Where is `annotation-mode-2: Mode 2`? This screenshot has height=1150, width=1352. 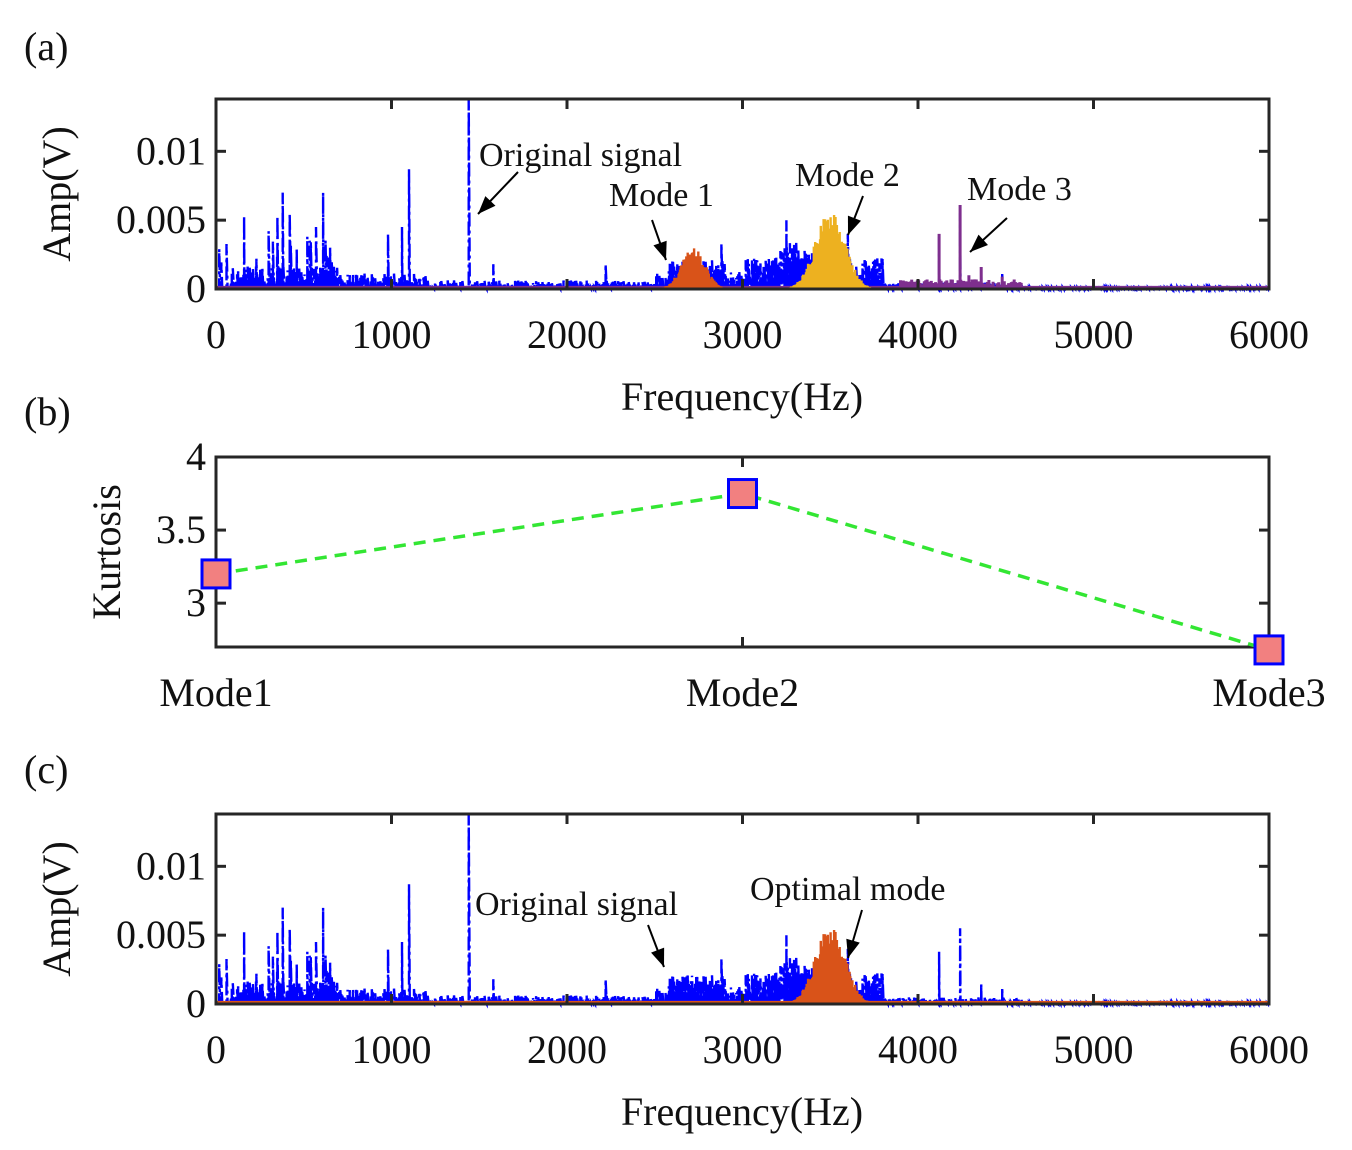
annotation-mode-2: Mode 2 is located at coordinates (847, 175).